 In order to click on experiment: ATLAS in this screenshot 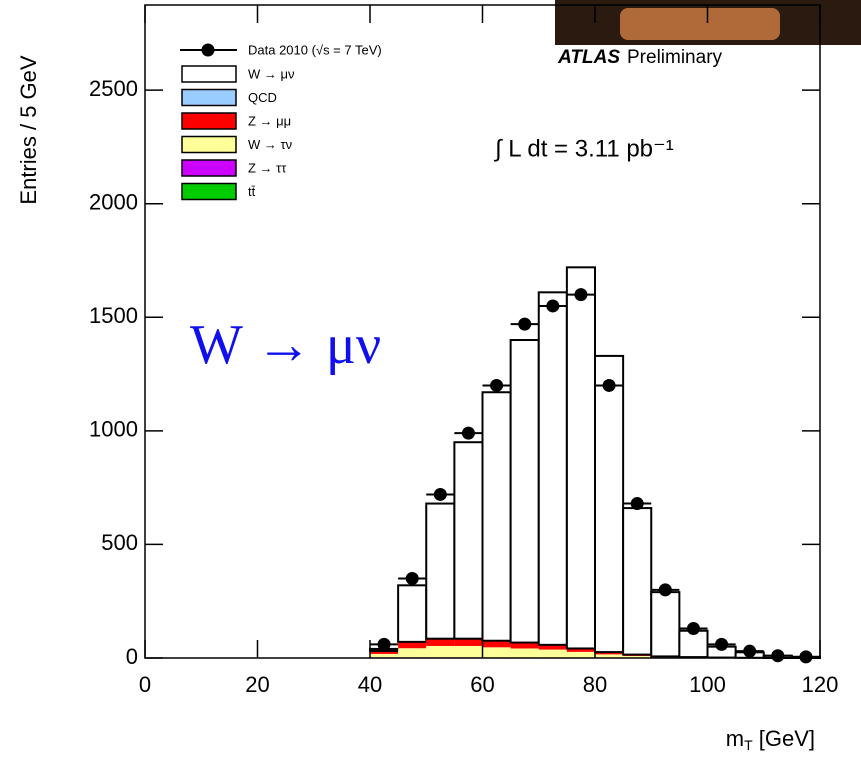, I will do `click(588, 57)`.